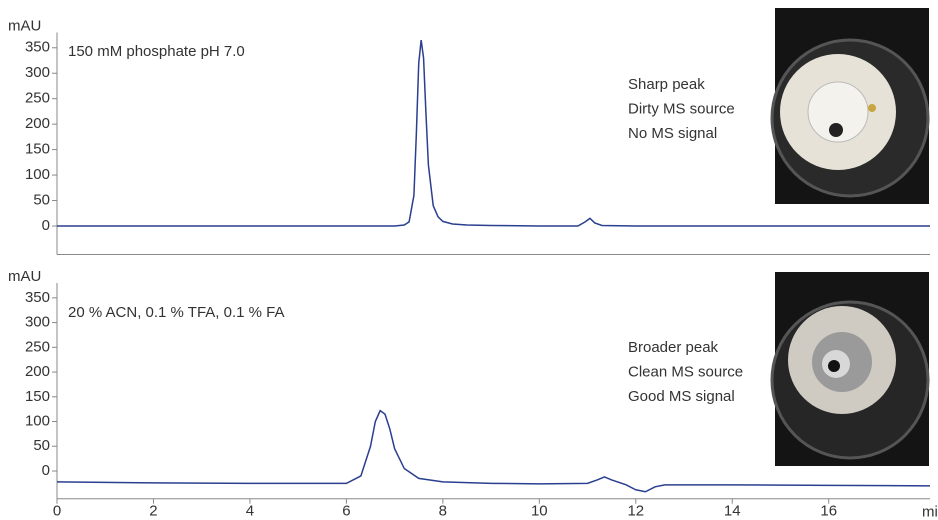 Image resolution: width=938 pixels, height=520 pixels. Describe the element at coordinates (673, 347) in the screenshot. I see `note: Broader peak` at that location.